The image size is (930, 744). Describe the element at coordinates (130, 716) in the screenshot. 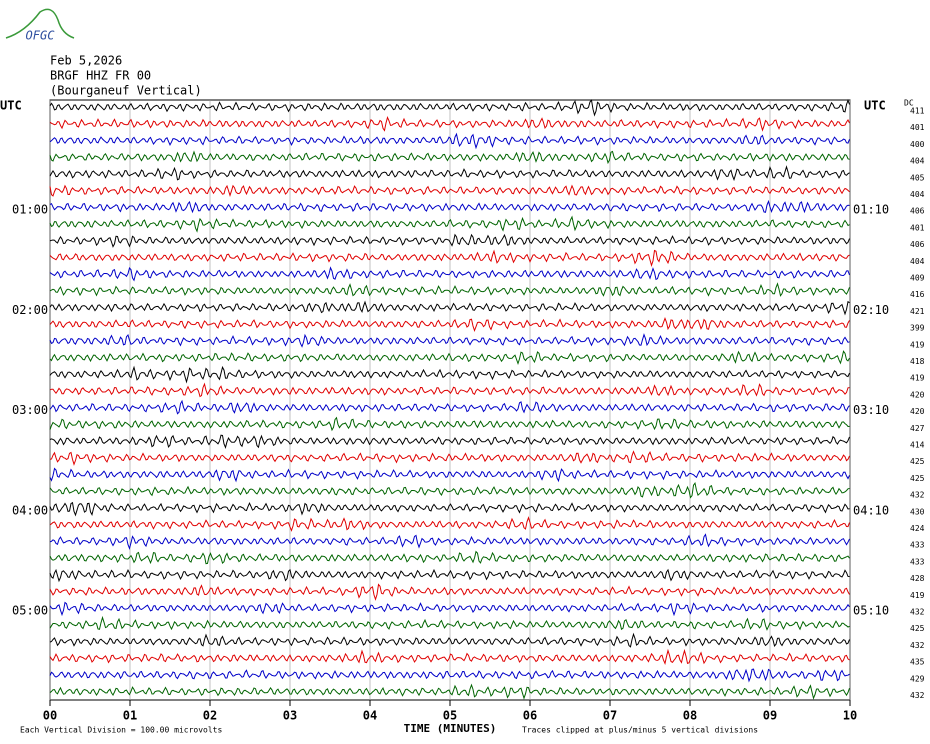

I see `x-tick-label: 01` at that location.